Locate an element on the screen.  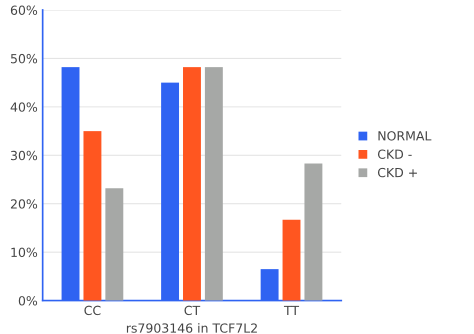
x-tick-label: CC is located at coordinates (92, 311).